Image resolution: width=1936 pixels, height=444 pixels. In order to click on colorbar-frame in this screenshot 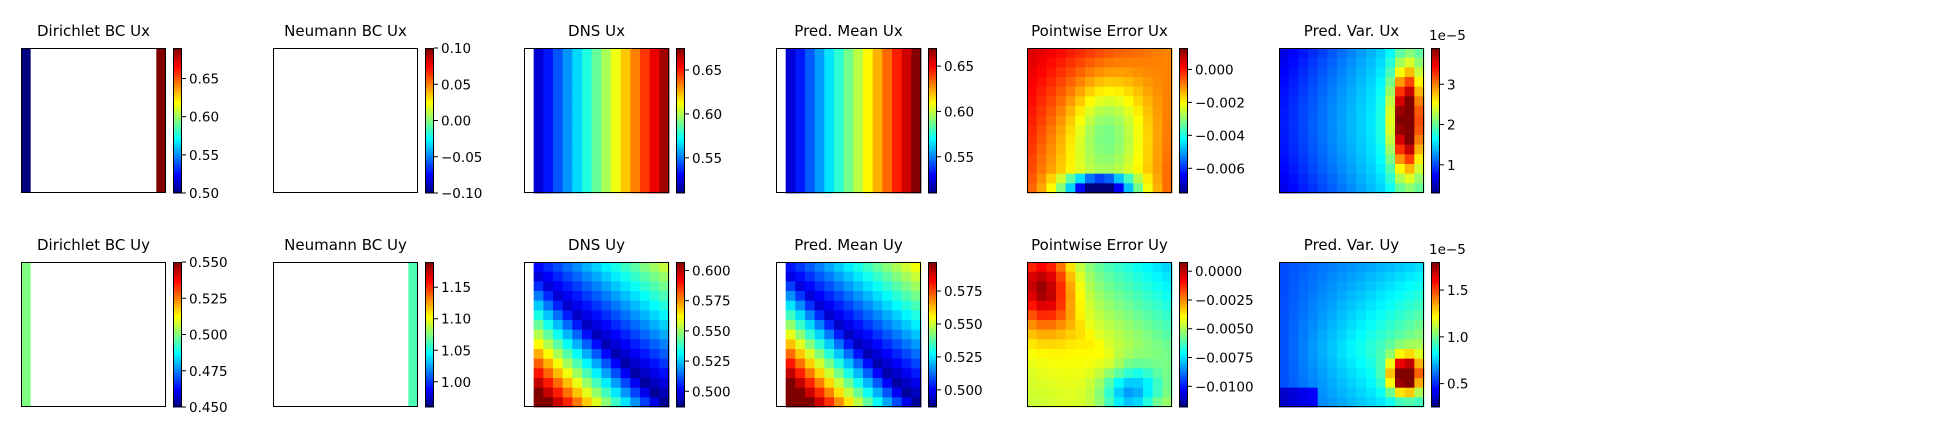, I will do `click(1183, 334)`.